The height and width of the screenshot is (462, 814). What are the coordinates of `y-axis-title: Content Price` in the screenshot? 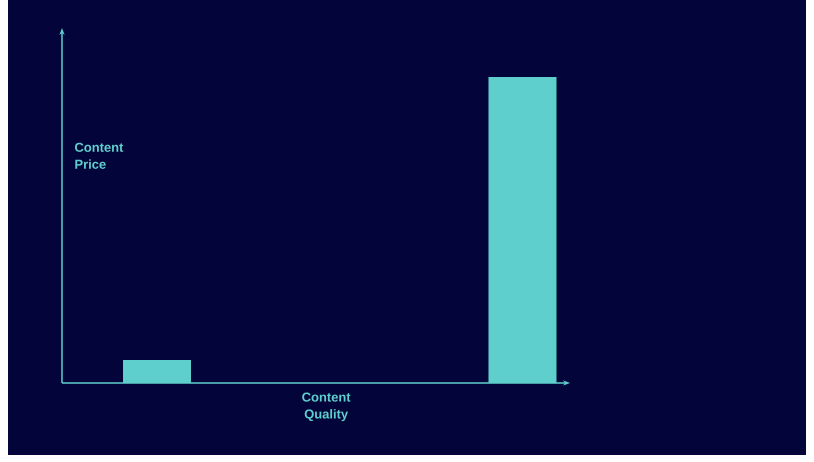 It's located at (99, 155).